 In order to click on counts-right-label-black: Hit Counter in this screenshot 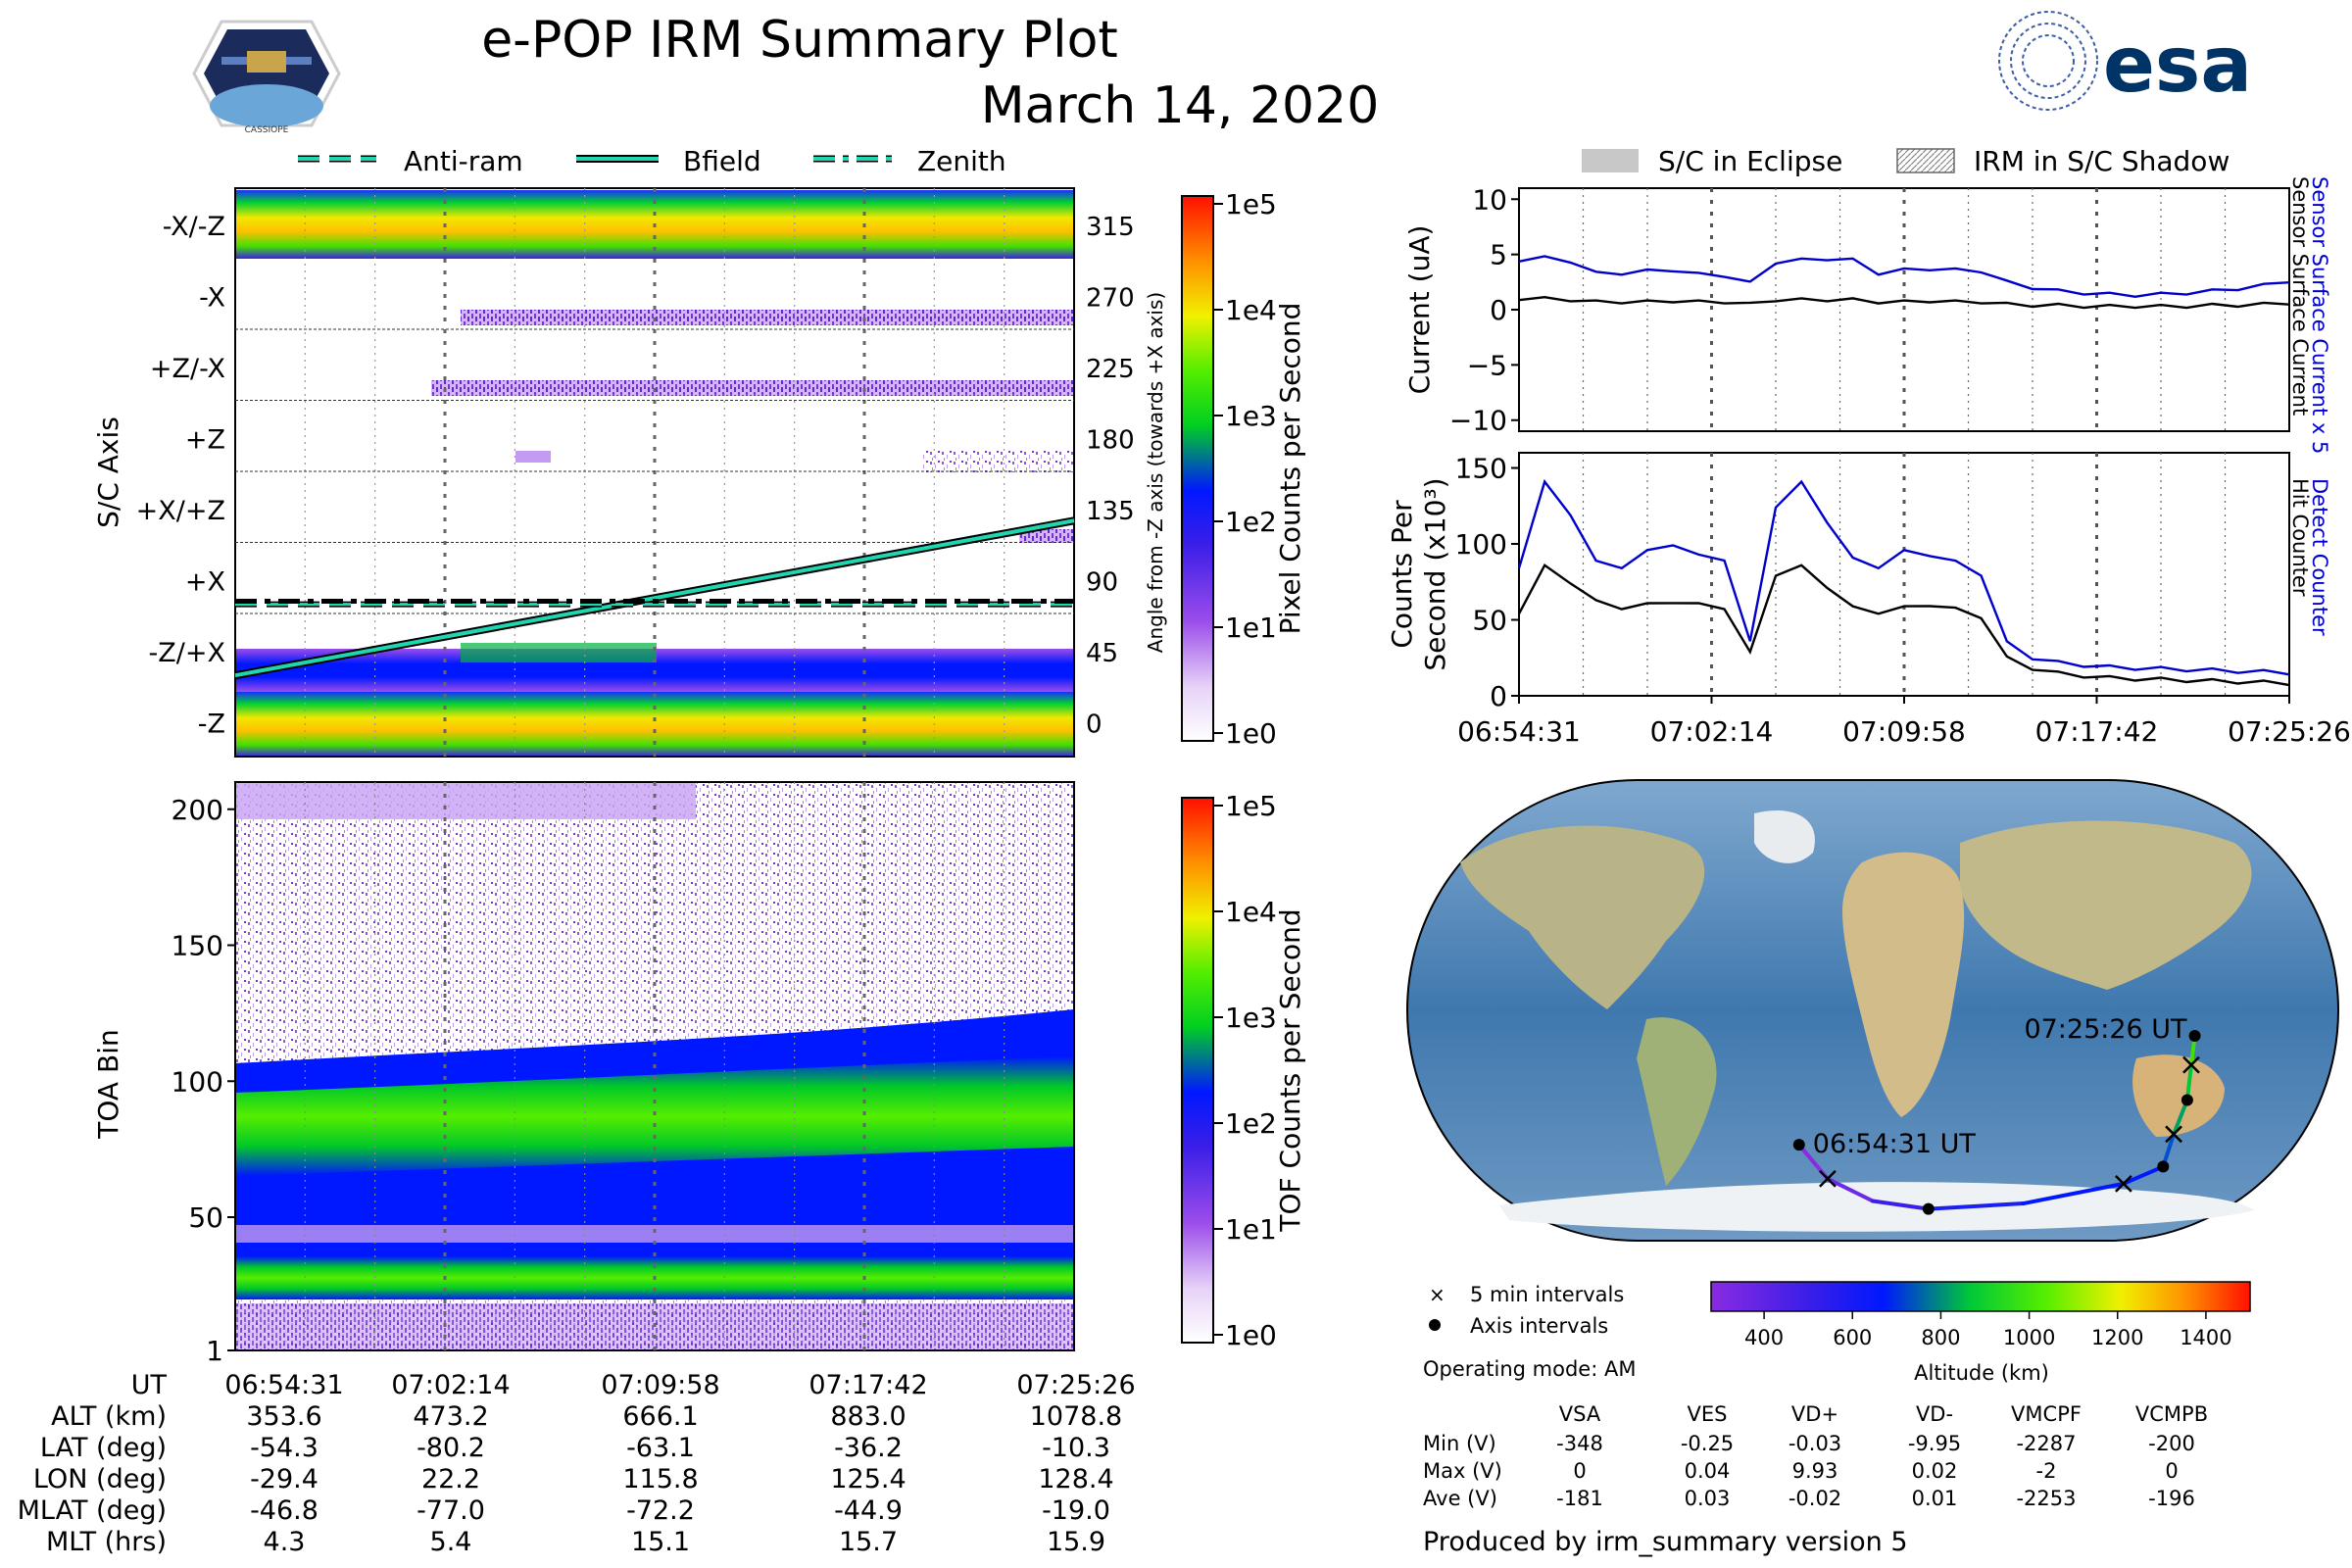, I will do `click(2300, 537)`.